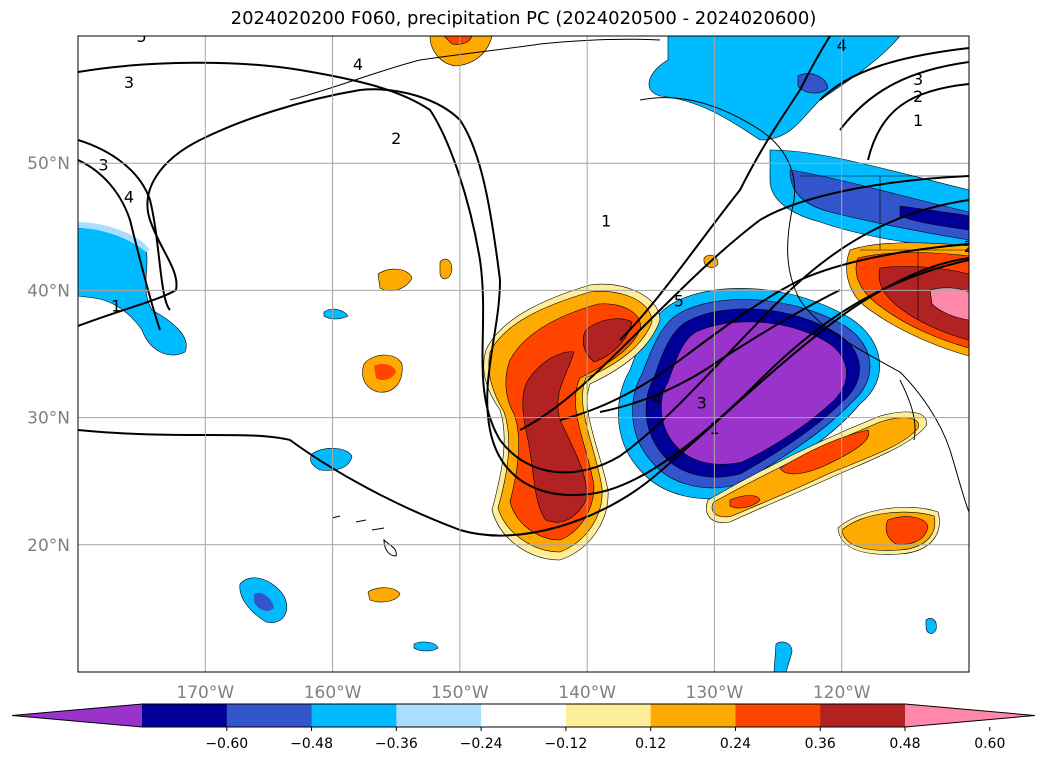  Describe the element at coordinates (333, 693) in the screenshot. I see `longitude-tick-label: 160°W` at that location.